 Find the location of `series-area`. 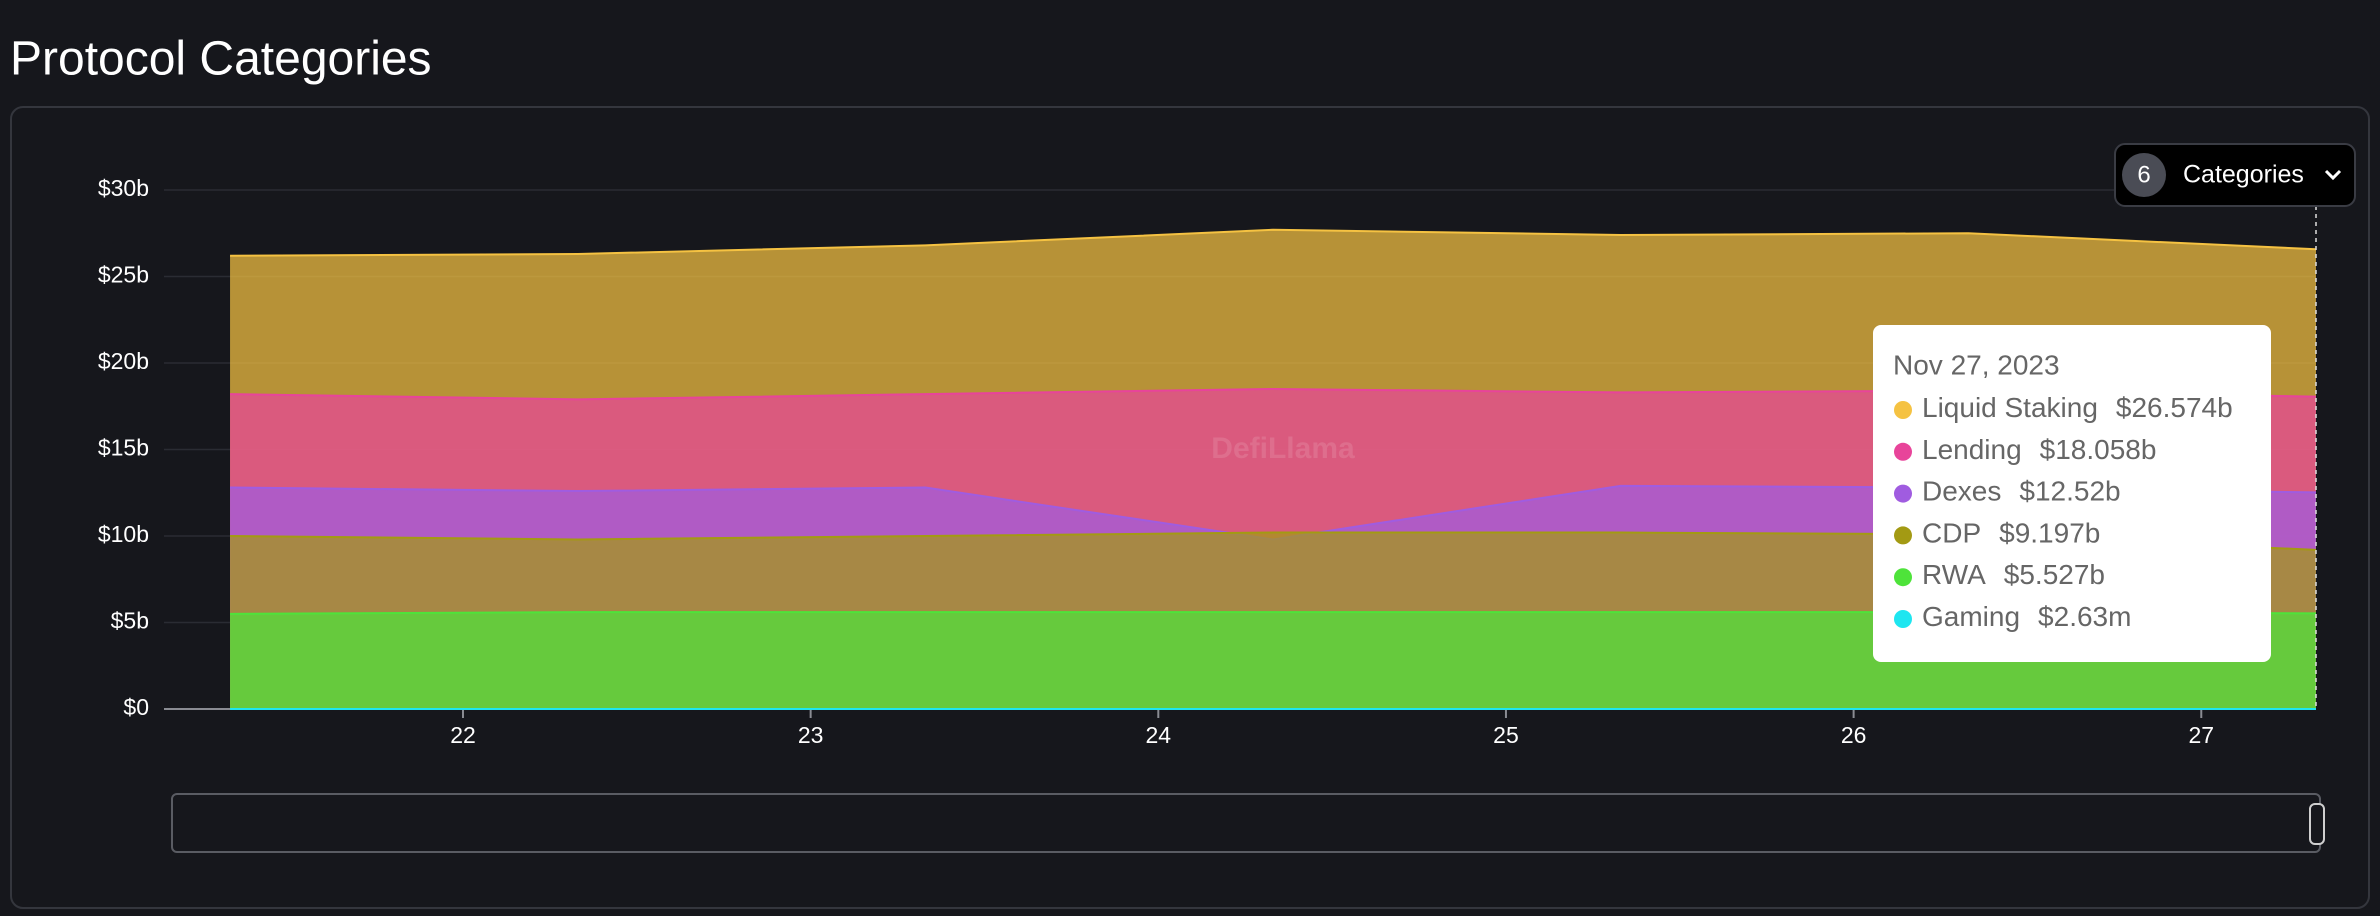

series-area is located at coordinates (1273, 660).